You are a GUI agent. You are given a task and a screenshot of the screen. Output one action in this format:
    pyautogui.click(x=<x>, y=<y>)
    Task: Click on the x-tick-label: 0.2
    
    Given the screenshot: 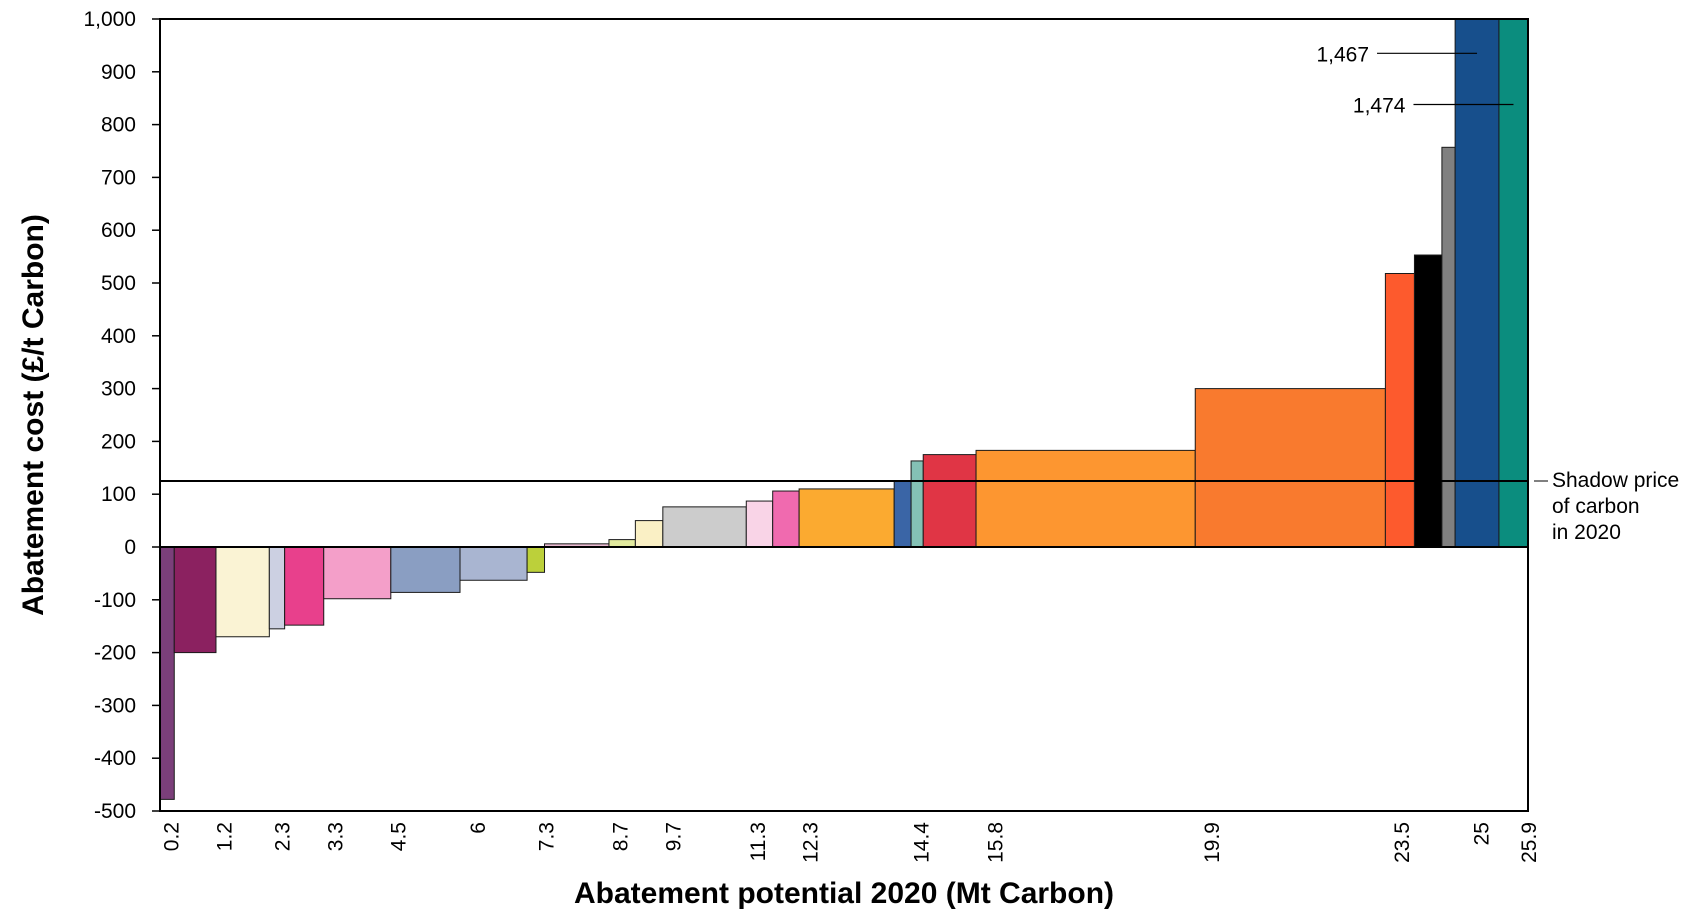 What is the action you would take?
    pyautogui.click(x=172, y=836)
    